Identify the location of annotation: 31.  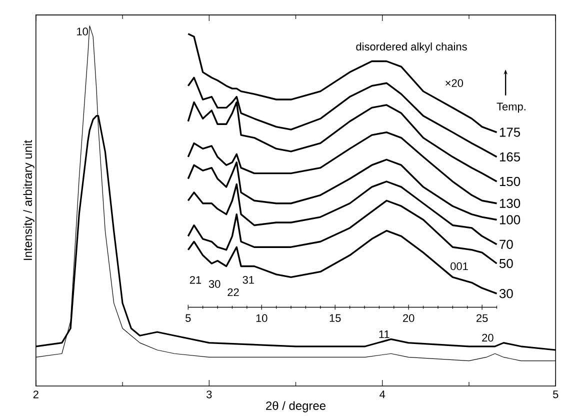
(248, 280).